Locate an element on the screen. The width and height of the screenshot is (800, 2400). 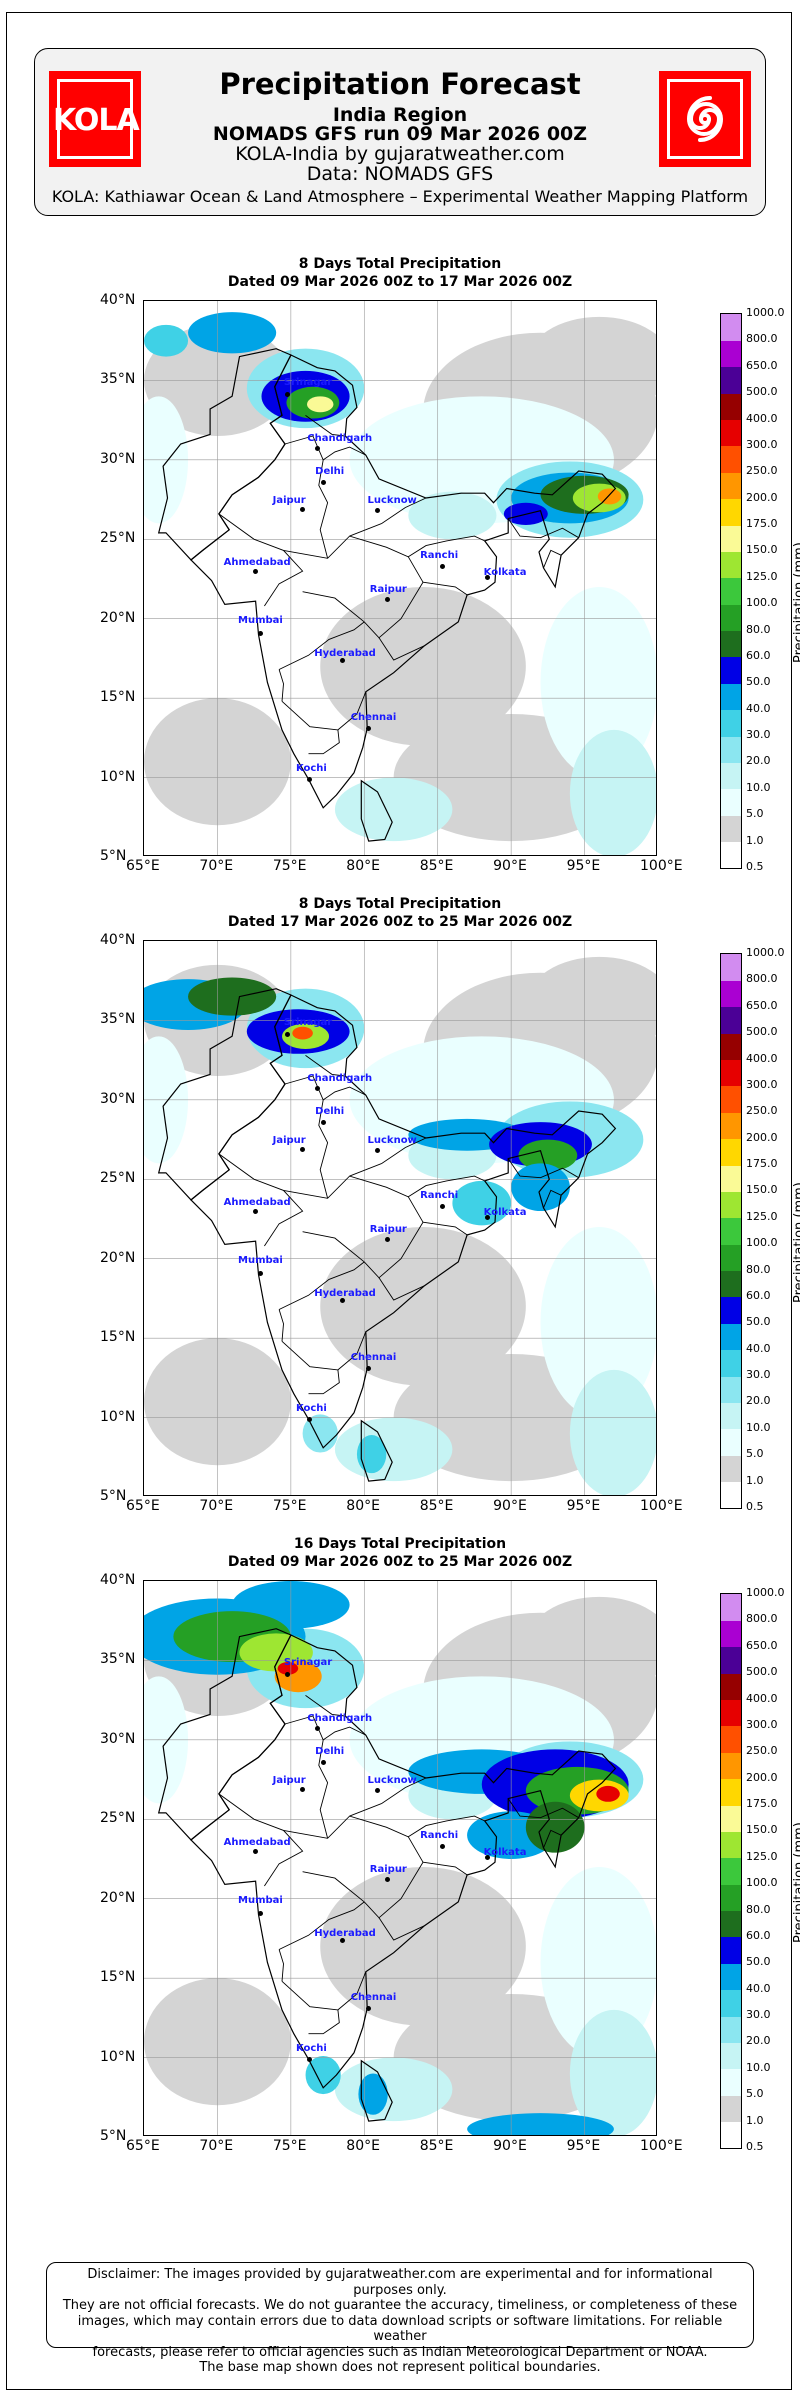
x-tick-label: 95°E is located at coordinates (583, 1506).